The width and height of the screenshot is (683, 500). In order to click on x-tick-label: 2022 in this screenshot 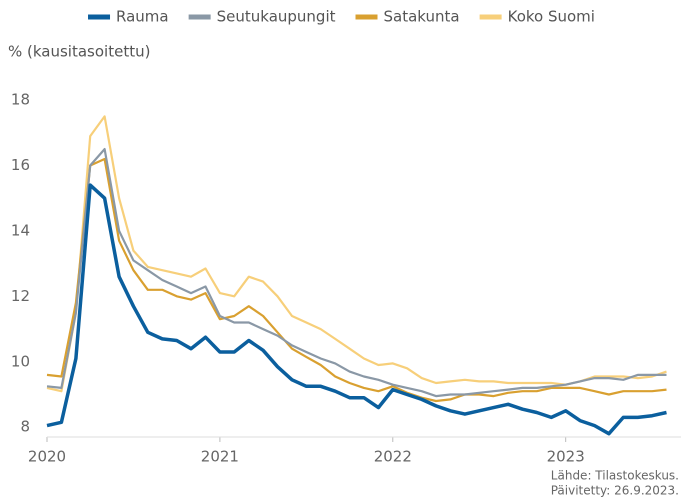, I will do `click(393, 457)`.